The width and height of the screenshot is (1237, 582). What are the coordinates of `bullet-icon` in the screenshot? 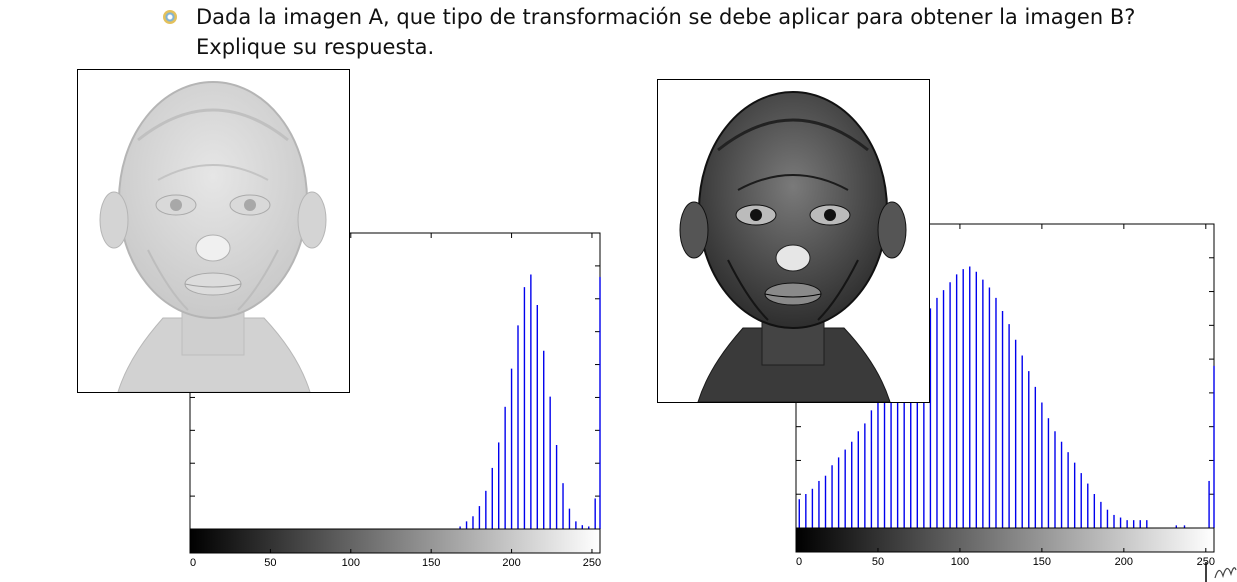 It's located at (170, 17).